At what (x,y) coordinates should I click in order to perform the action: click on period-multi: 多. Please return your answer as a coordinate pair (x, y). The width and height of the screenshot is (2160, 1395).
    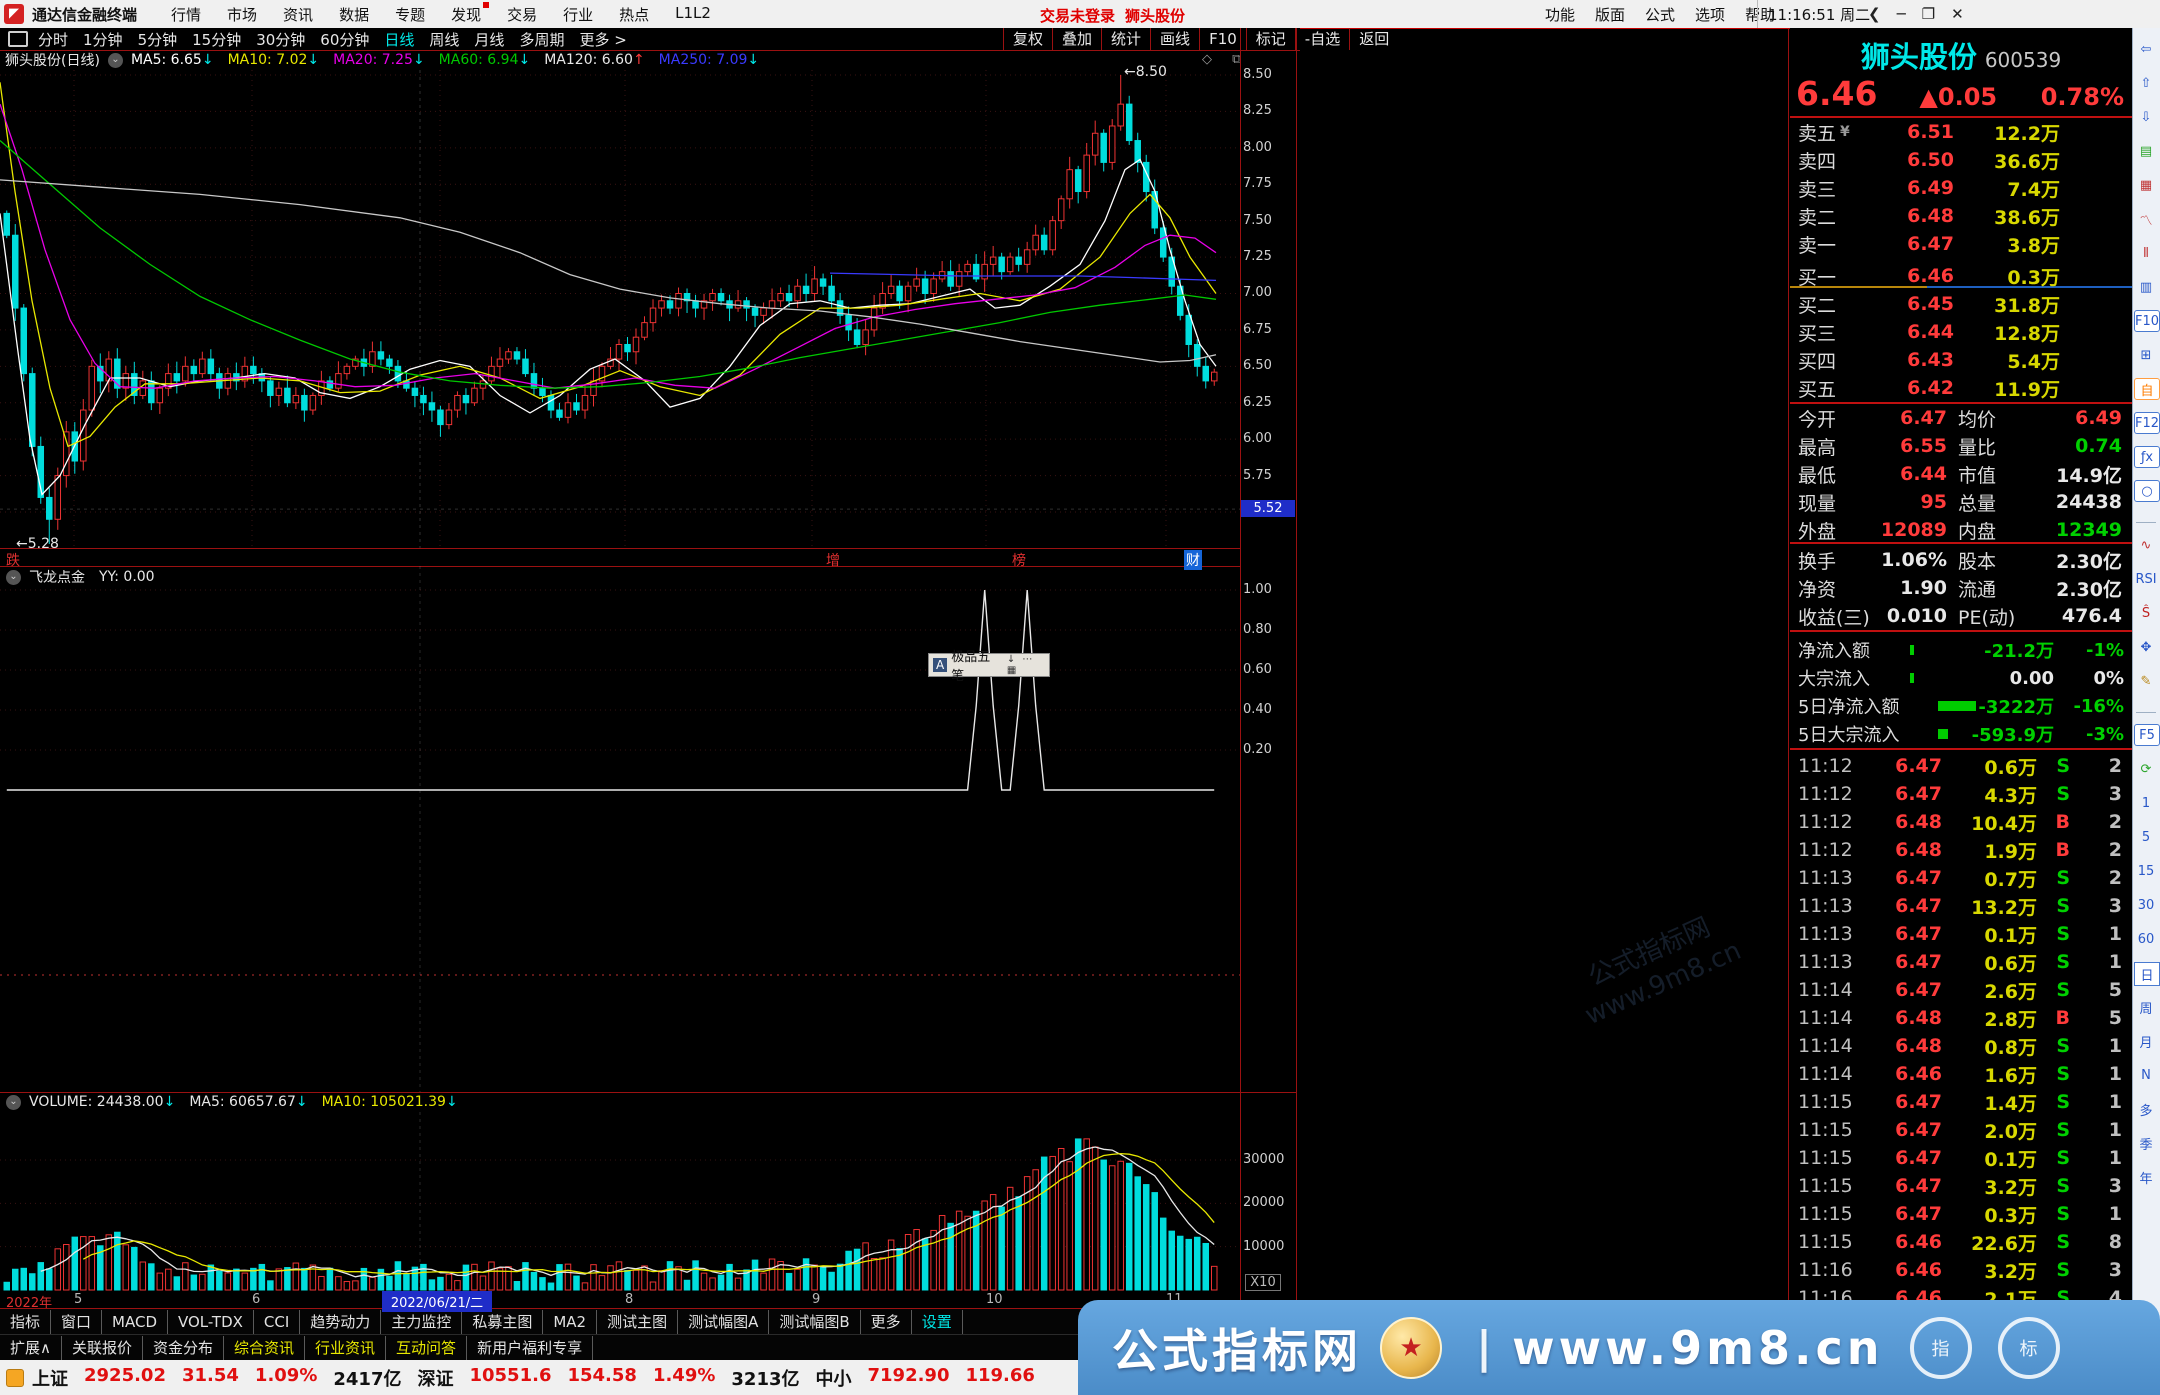
    Looking at the image, I should click on (2146, 1111).